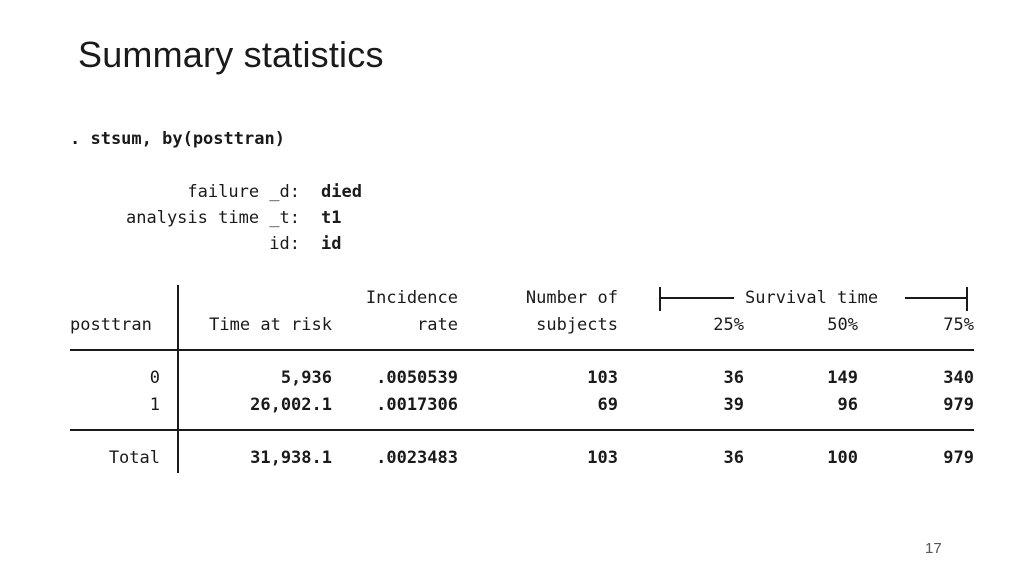  I want to click on header-p50: 50%, so click(842, 325).